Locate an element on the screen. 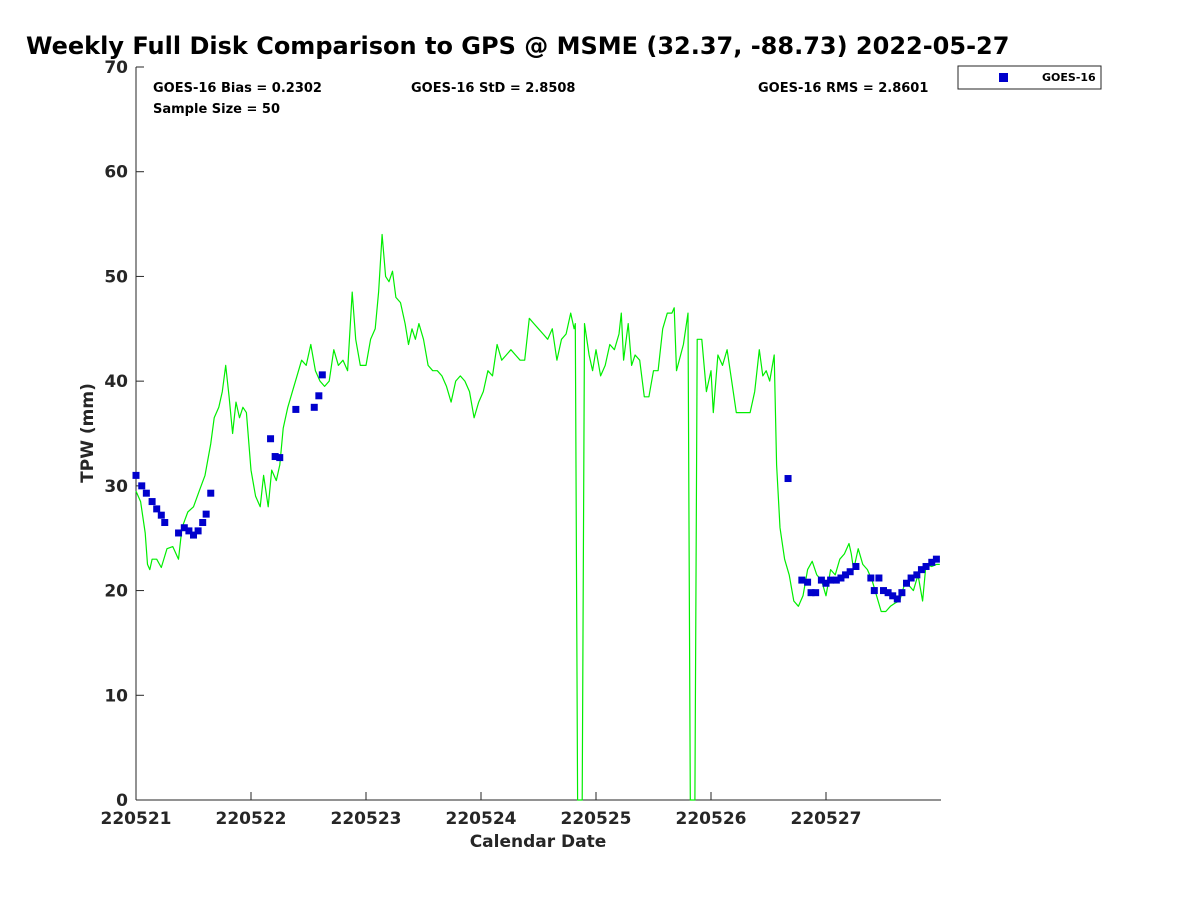  legend: GOES-16 is located at coordinates (1029, 77).